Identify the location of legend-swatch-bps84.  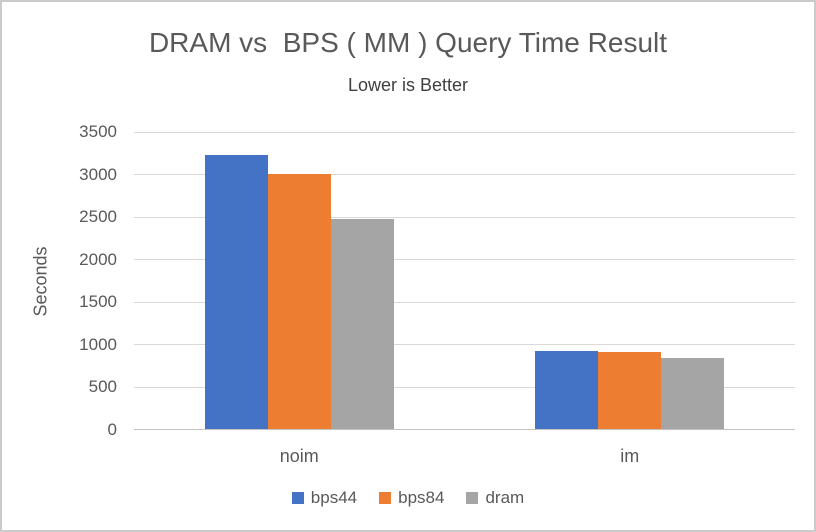
(385, 498).